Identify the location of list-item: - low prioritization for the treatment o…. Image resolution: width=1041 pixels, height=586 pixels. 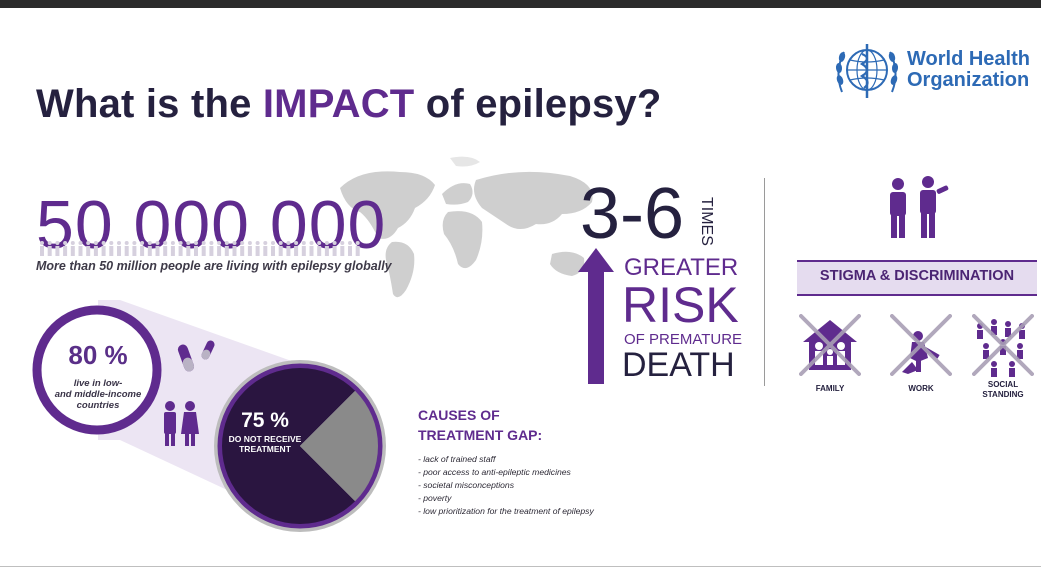
(506, 511).